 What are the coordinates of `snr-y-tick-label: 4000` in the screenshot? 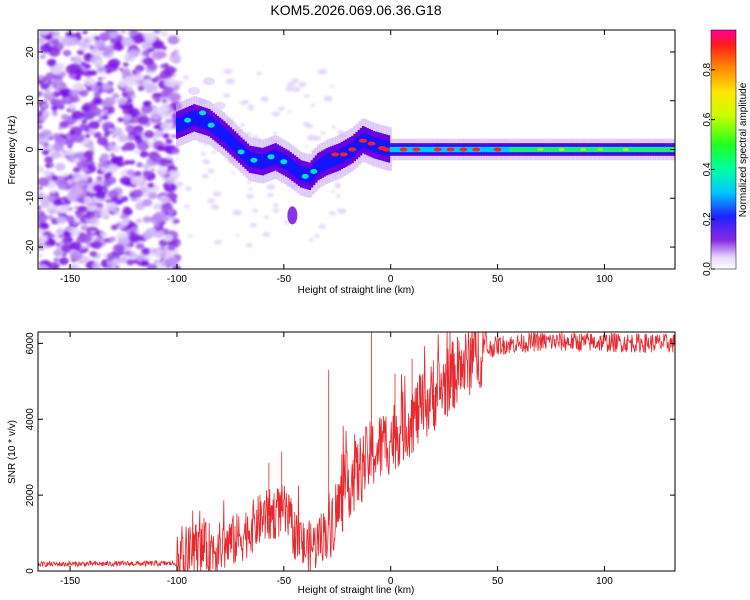 It's located at (30, 419).